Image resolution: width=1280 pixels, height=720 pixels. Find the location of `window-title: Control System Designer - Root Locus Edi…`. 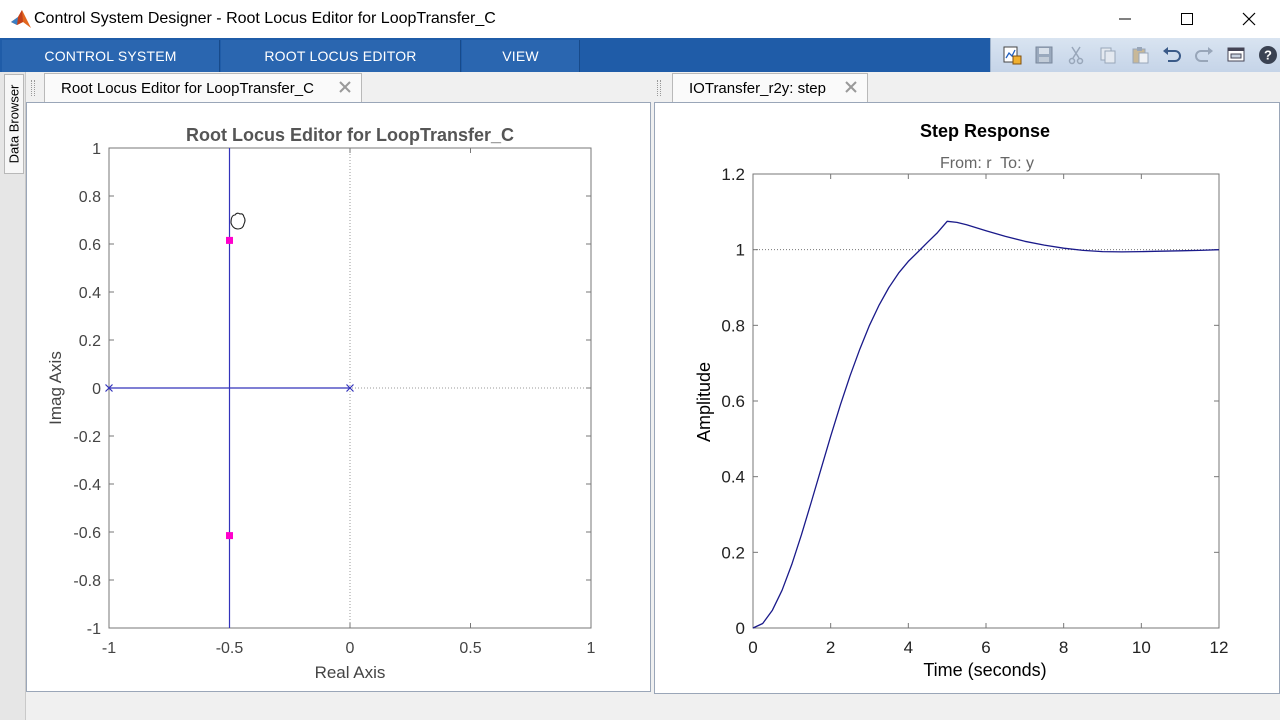

window-title: Control System Designer - Root Locus Edi… is located at coordinates (265, 18).